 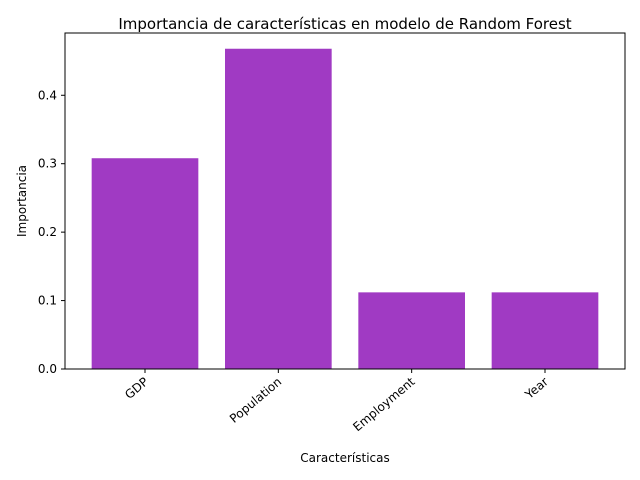 What do you see at coordinates (383, 404) in the screenshot?
I see `x-tick-label: Employment` at bounding box center [383, 404].